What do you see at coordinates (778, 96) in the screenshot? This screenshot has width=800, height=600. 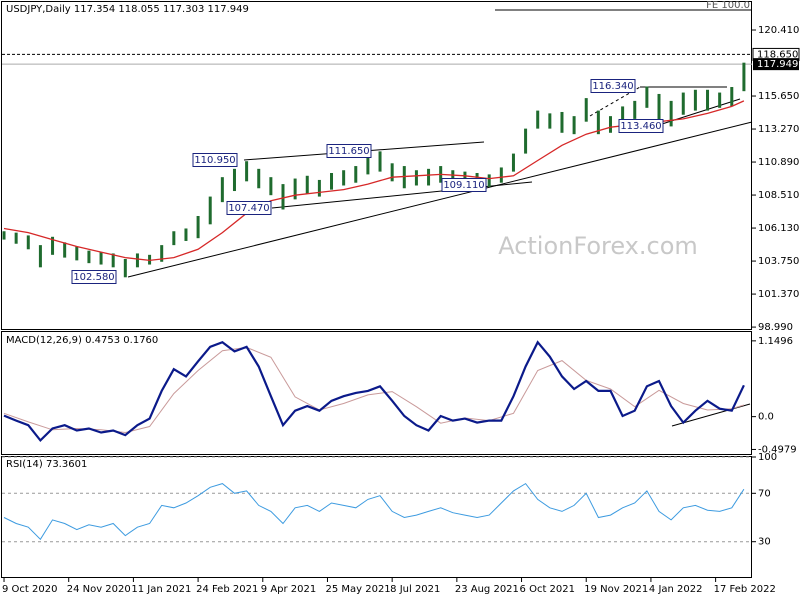 I see `y-tick-label: 115.650` at bounding box center [778, 96].